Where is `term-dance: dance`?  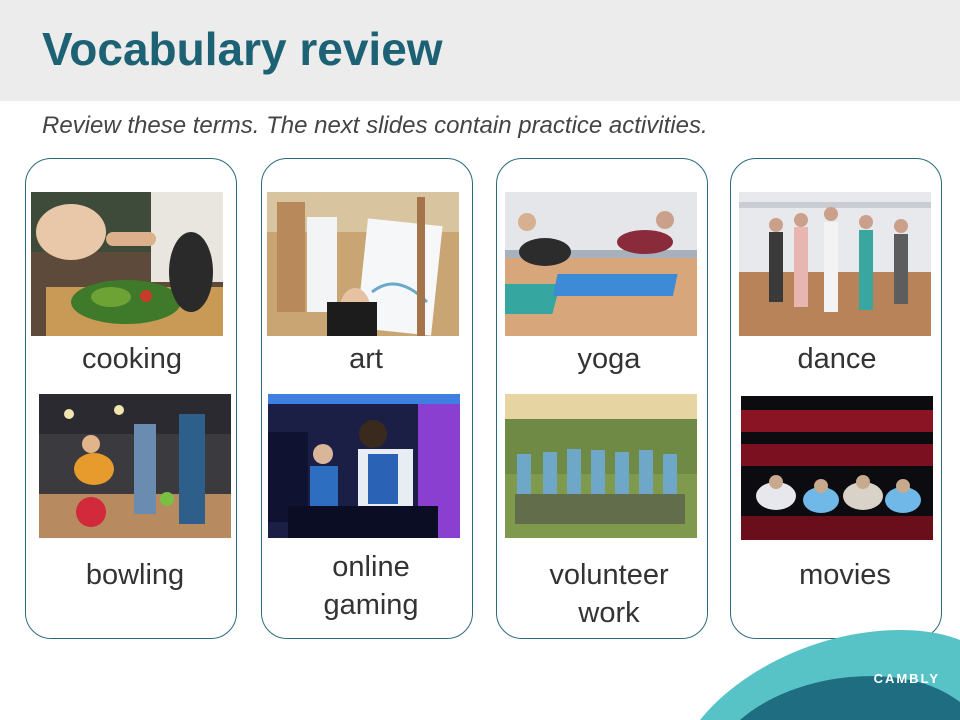
term-dance: dance is located at coordinates (837, 359).